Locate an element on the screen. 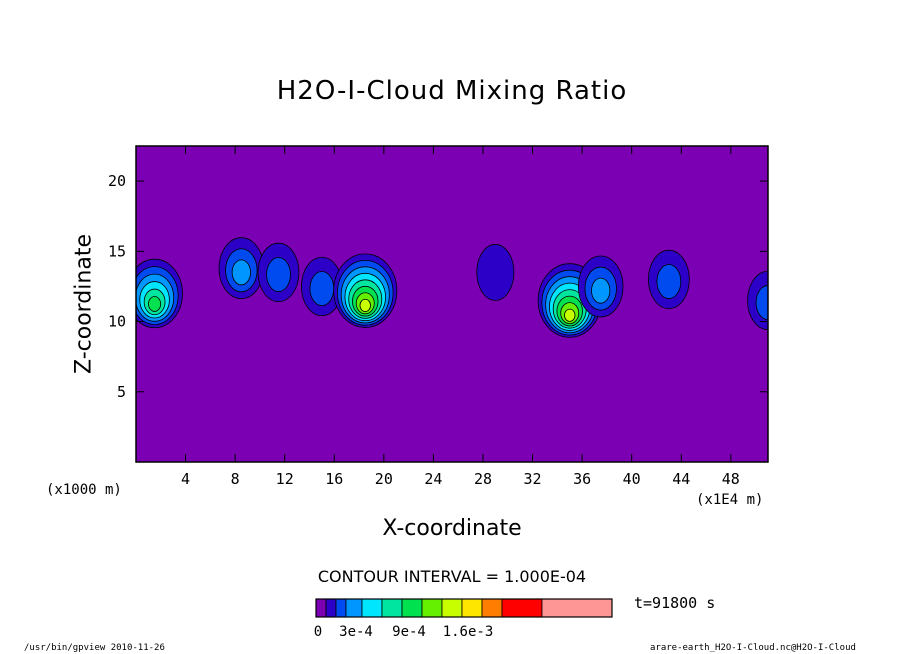  y-tick-label: 20 is located at coordinates (117, 181).